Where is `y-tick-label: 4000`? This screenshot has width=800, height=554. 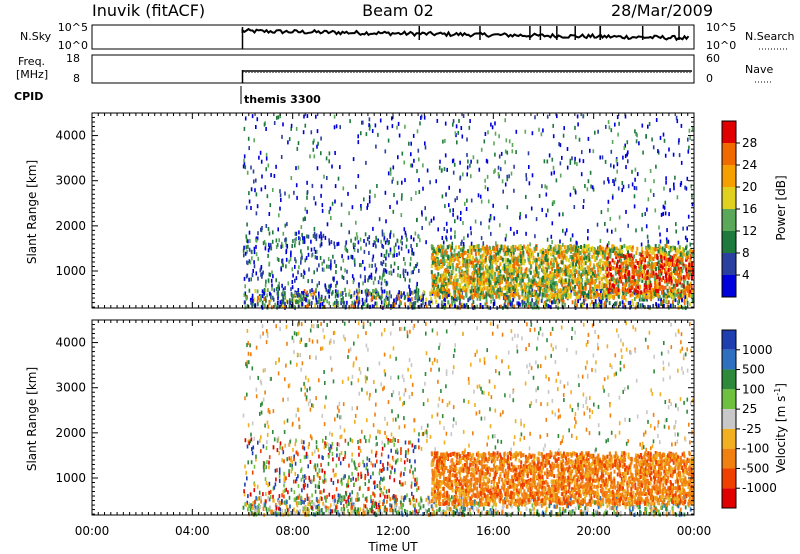 y-tick-label: 4000 is located at coordinates (70, 136).